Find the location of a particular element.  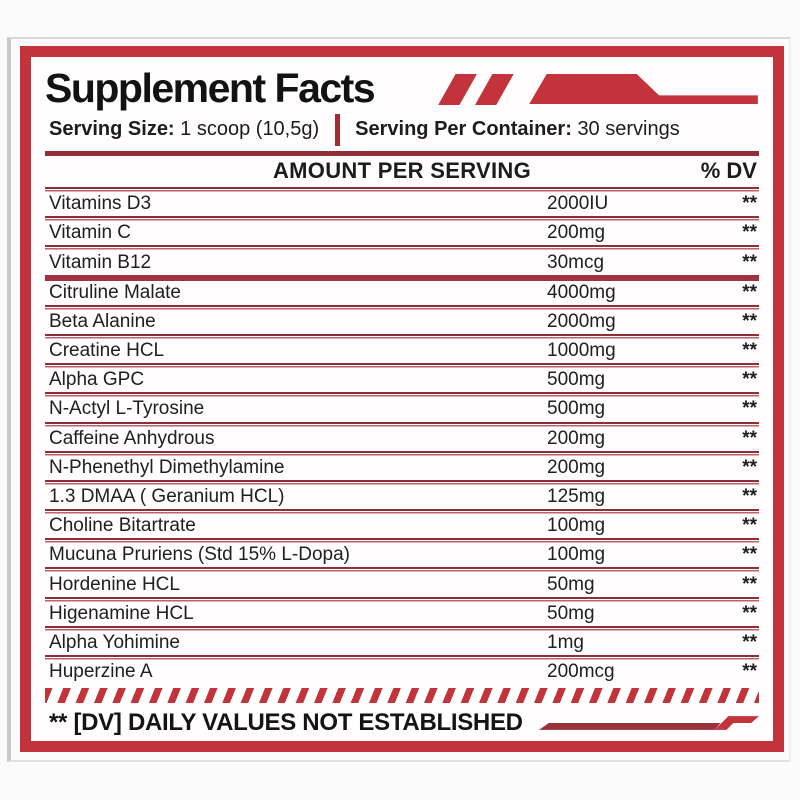

serving-size: Serving Size: 1 scoop (10,5g) is located at coordinates (182, 129).